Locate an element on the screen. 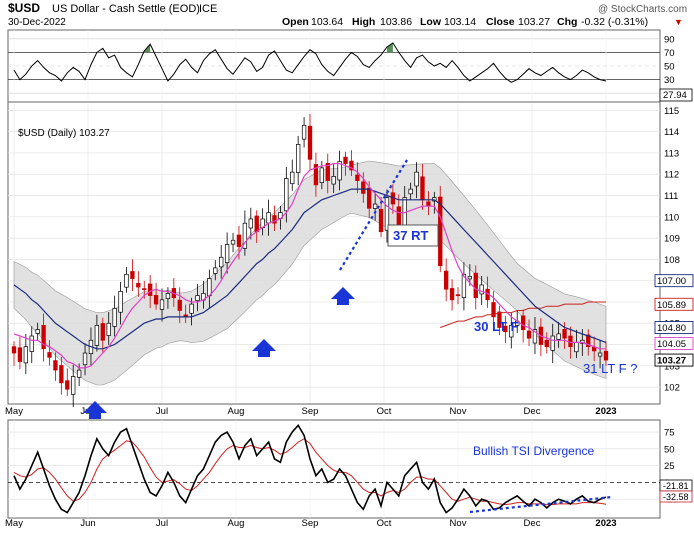 The width and height of the screenshot is (694, 533). open-value: 103.64 is located at coordinates (327, 22).